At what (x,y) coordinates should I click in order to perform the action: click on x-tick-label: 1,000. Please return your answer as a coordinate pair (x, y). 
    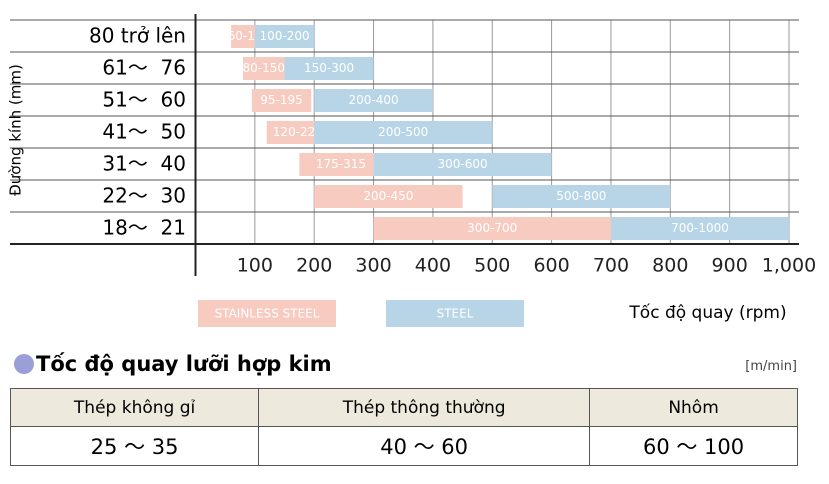
    Looking at the image, I should click on (789, 266).